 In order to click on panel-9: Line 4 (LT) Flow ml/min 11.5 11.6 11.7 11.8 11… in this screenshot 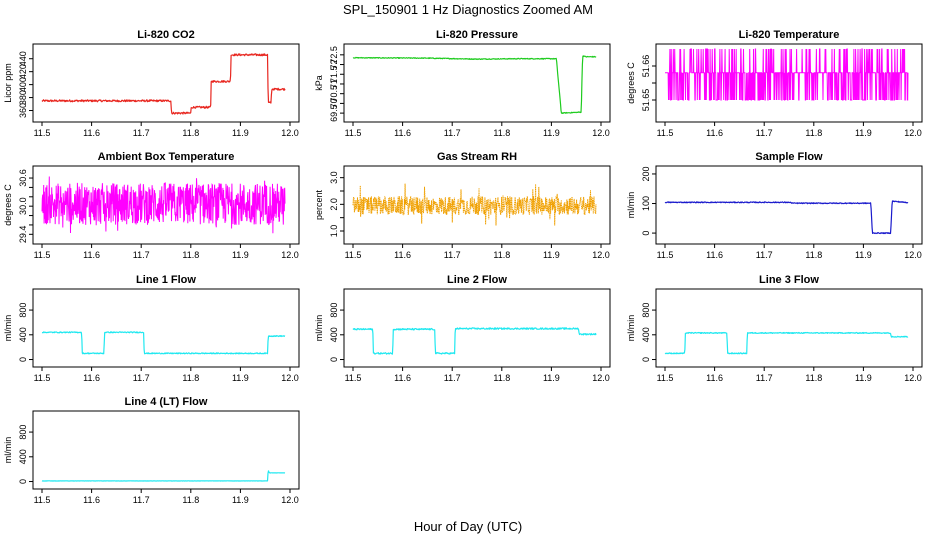, I will do `click(151, 450)`.